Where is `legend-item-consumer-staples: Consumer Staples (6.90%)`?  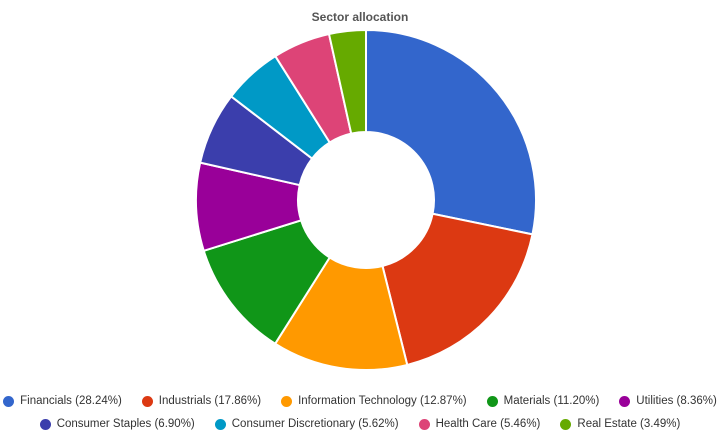 legend-item-consumer-staples: Consumer Staples (6.90%) is located at coordinates (117, 424).